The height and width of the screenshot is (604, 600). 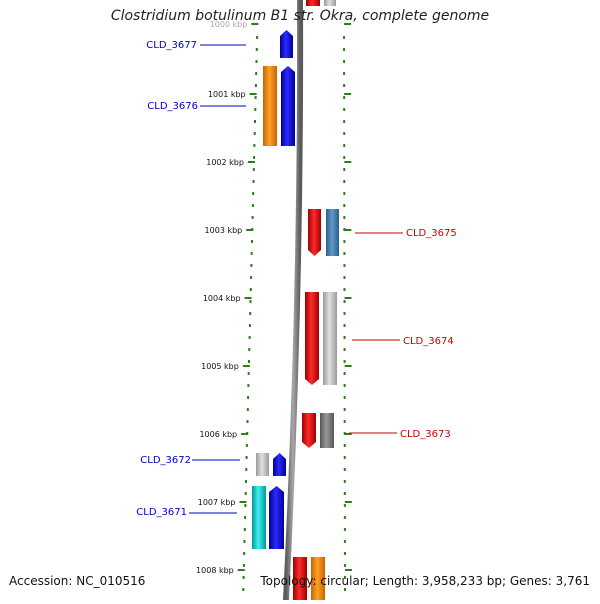 What do you see at coordinates (220, 366) in the screenshot?
I see `tick-label: 1005 kbp` at bounding box center [220, 366].